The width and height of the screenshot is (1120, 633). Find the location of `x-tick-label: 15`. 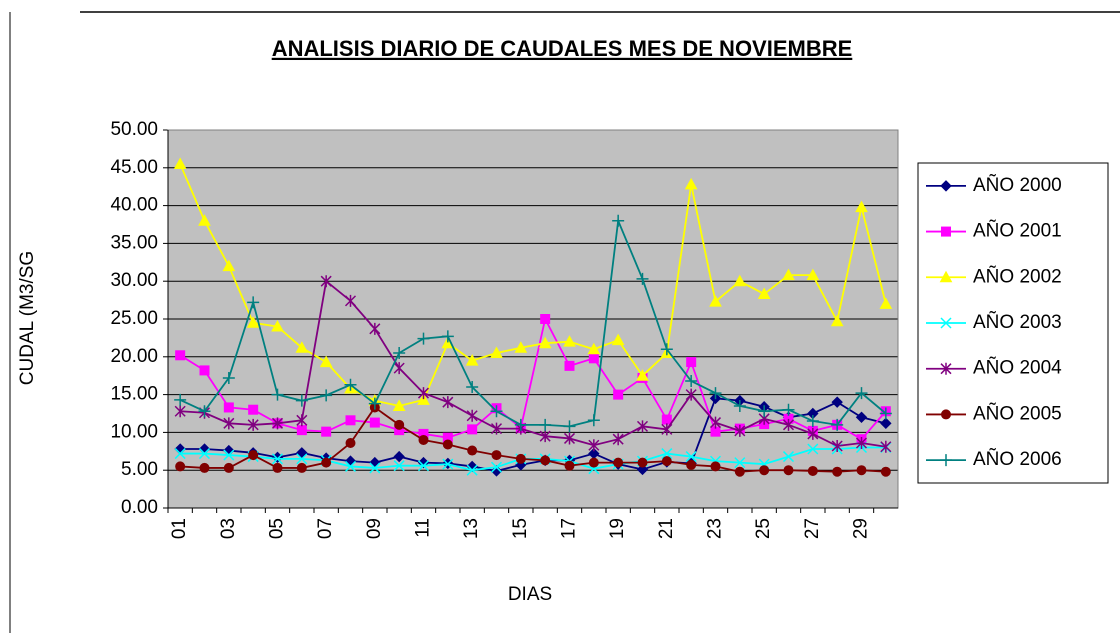

x-tick-label: 15 is located at coordinates (520, 528).